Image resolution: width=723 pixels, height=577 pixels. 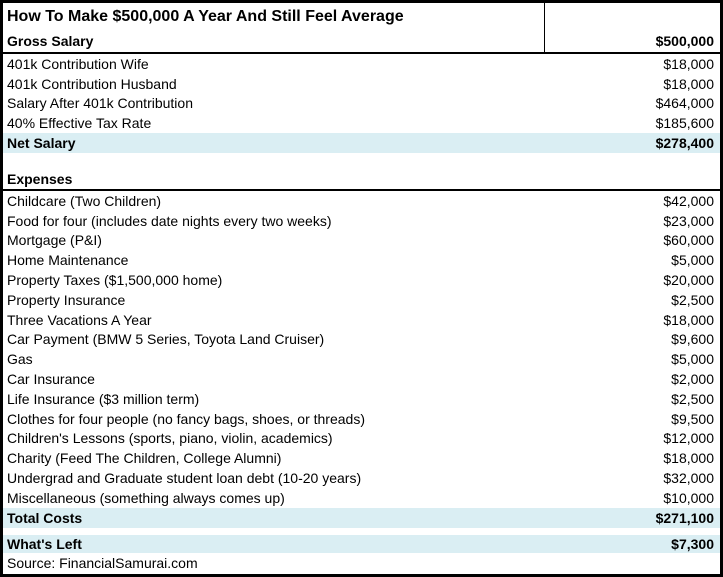 What do you see at coordinates (361, 399) in the screenshot?
I see `table-row: Life Insurance ($3 million term) $2,500` at bounding box center [361, 399].